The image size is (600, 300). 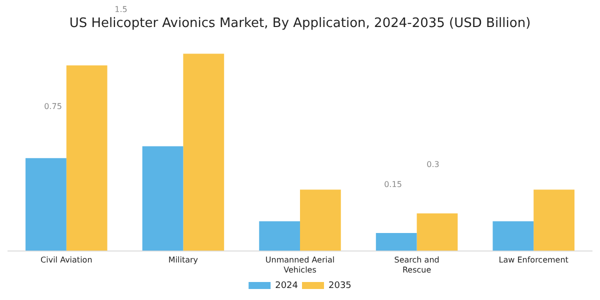 I want to click on x-tick-label: Search and Rescue, so click(x=417, y=265).